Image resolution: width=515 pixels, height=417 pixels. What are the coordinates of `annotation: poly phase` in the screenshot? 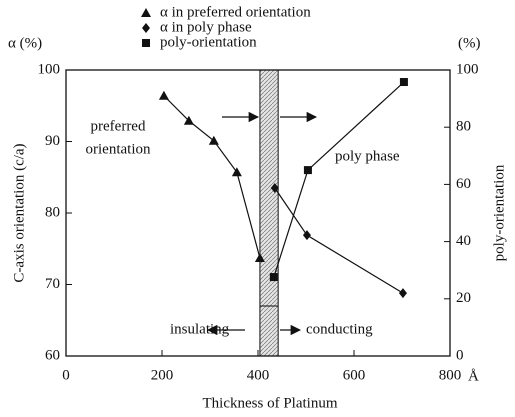 It's located at (367, 156).